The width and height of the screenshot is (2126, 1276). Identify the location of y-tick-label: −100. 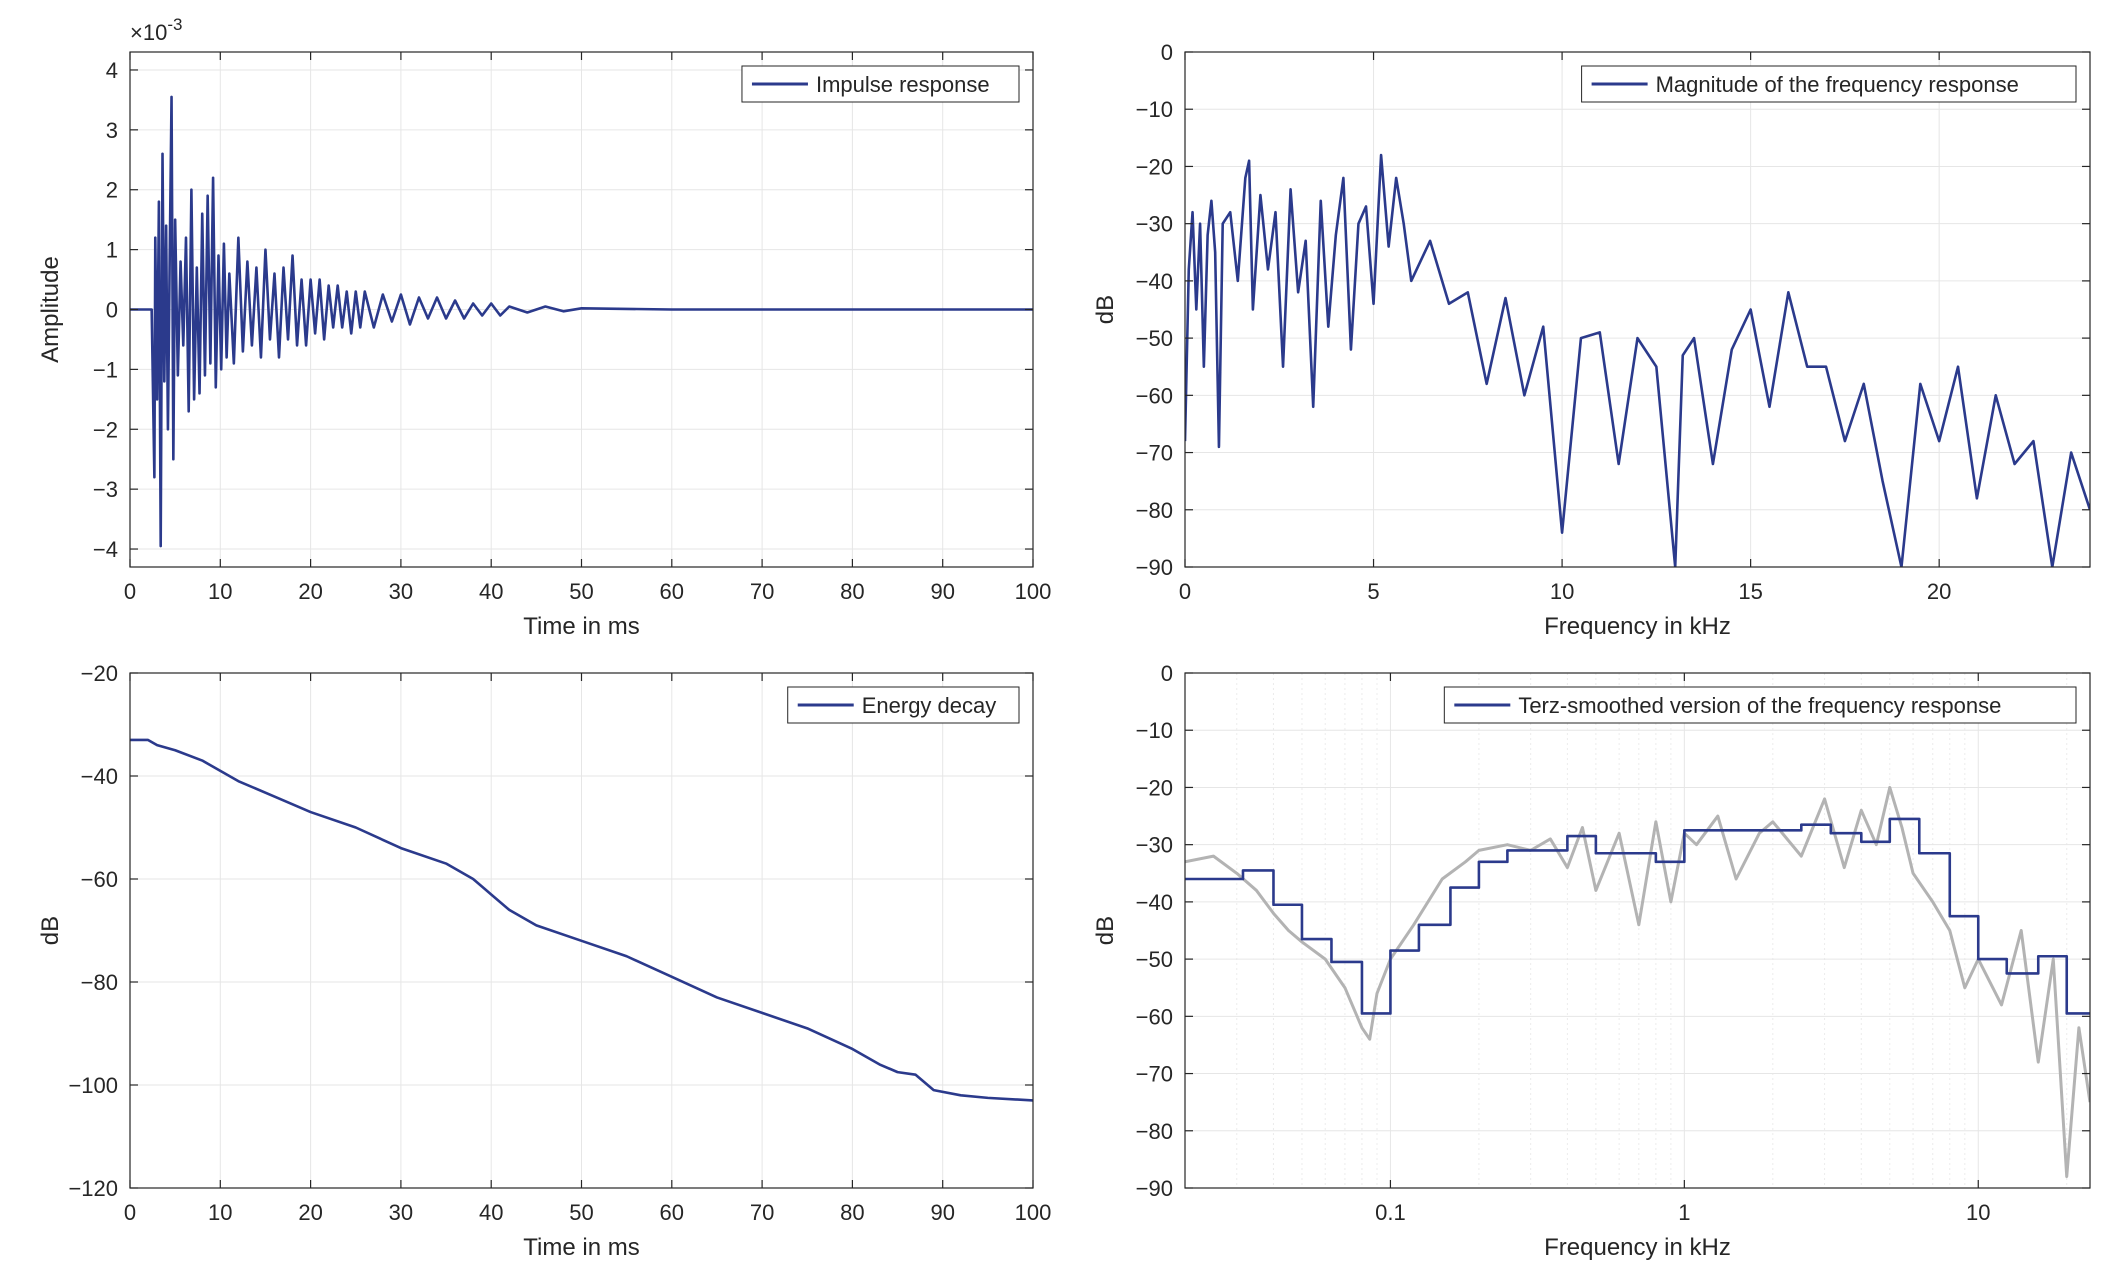
(93, 1085).